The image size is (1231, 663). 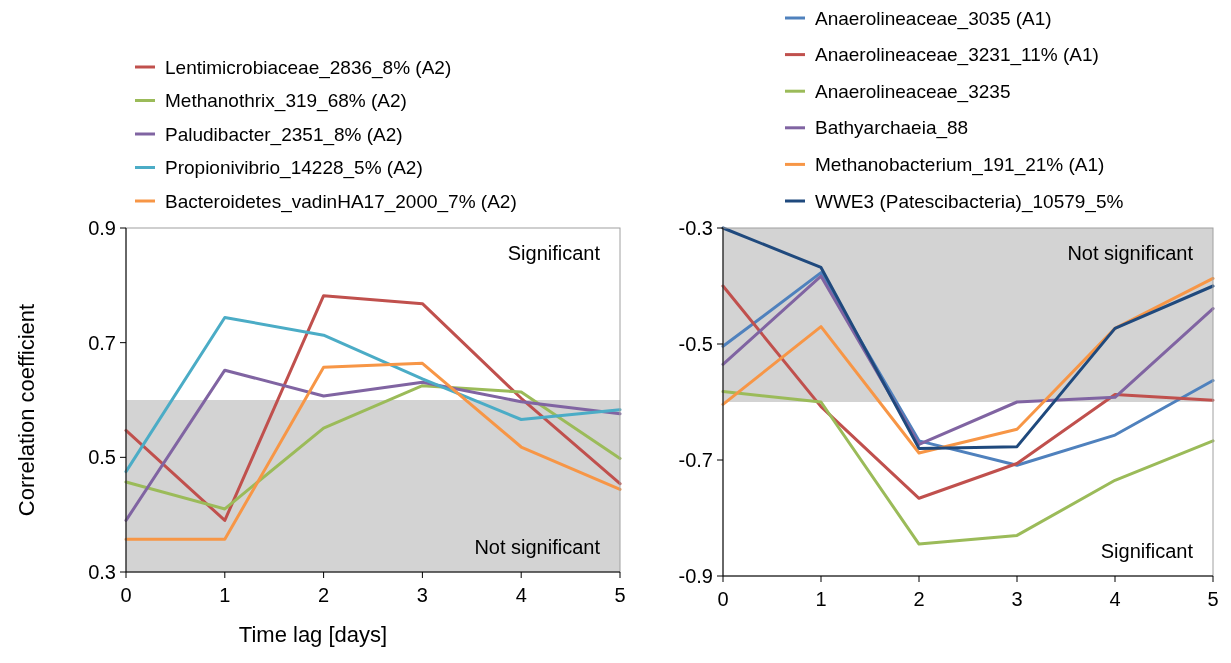 What do you see at coordinates (102, 457) in the screenshot?
I see `y-tick-label: 0.5` at bounding box center [102, 457].